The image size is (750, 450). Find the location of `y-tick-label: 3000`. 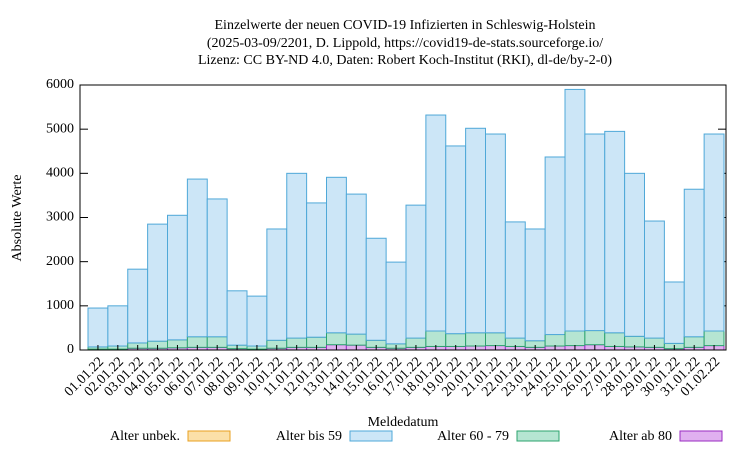

y-tick-label: 3000 is located at coordinates (60, 217).